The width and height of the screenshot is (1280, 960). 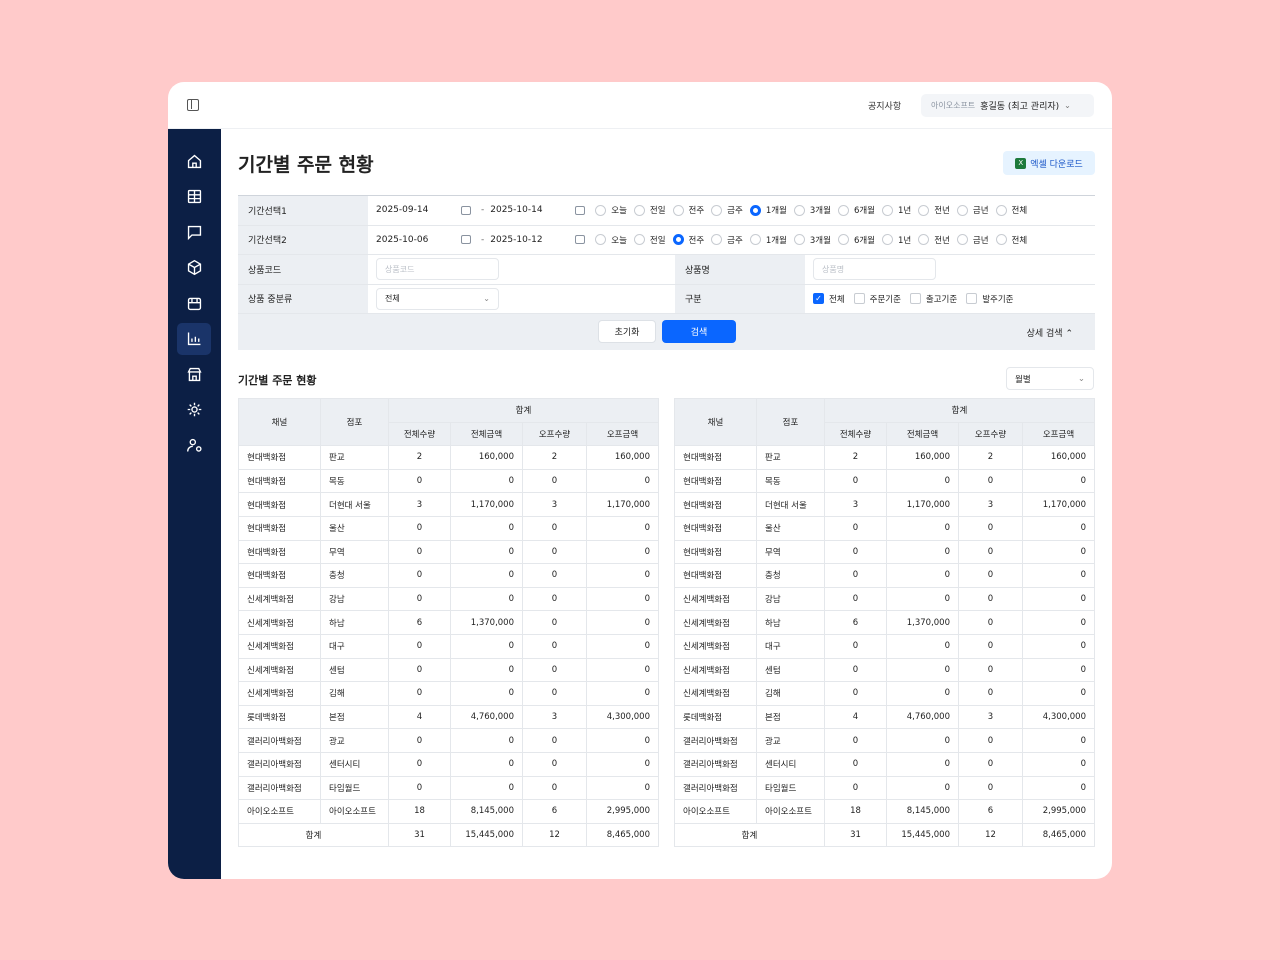 What do you see at coordinates (812, 210) in the screenshot?
I see `period1-option: 3개월` at bounding box center [812, 210].